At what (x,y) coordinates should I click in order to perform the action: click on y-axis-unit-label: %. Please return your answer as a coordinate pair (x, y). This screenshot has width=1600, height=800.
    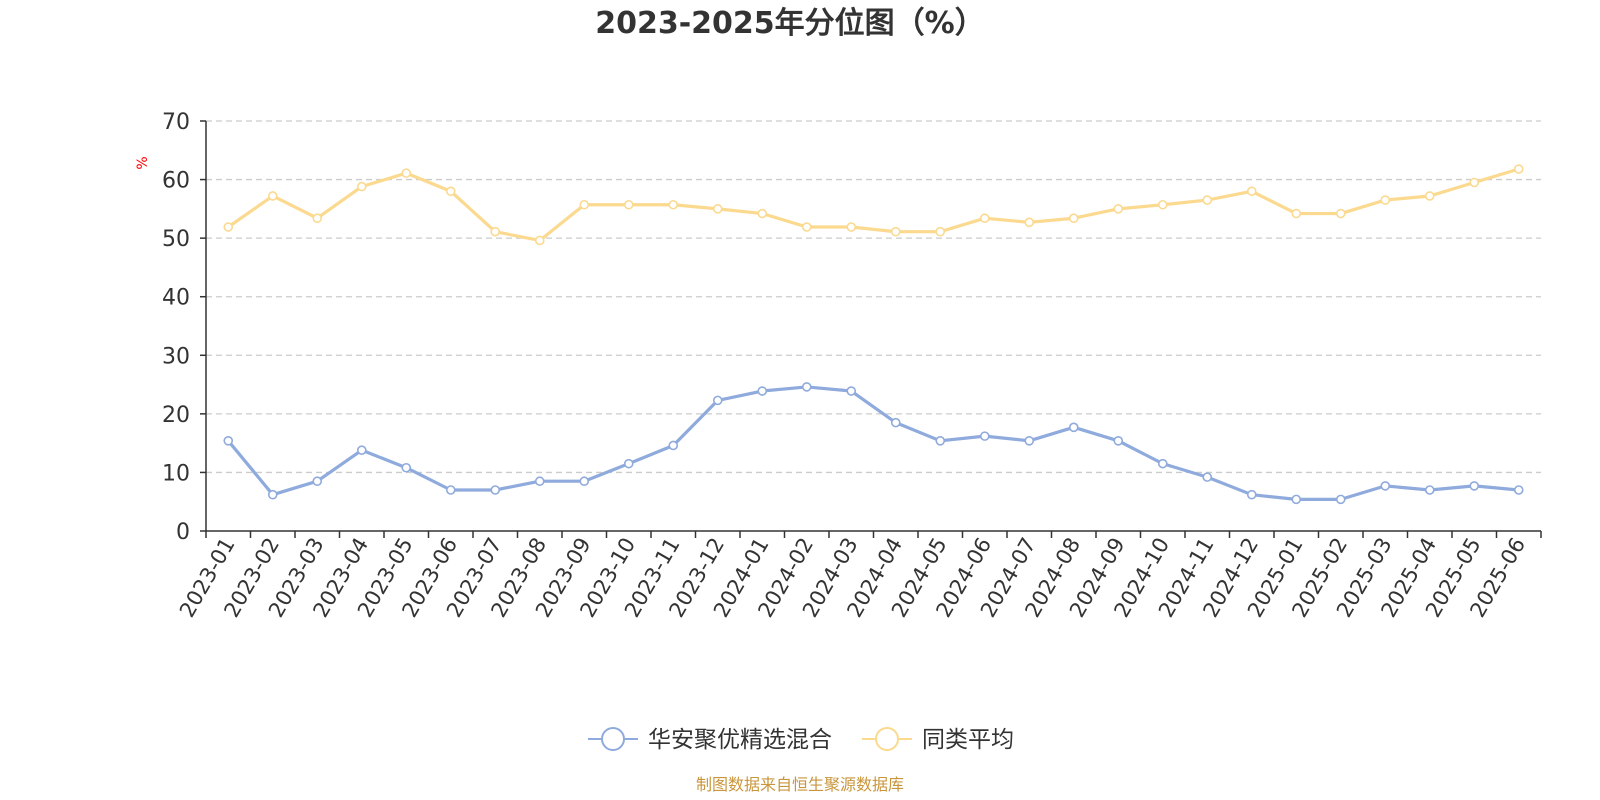
    Looking at the image, I should click on (143, 162).